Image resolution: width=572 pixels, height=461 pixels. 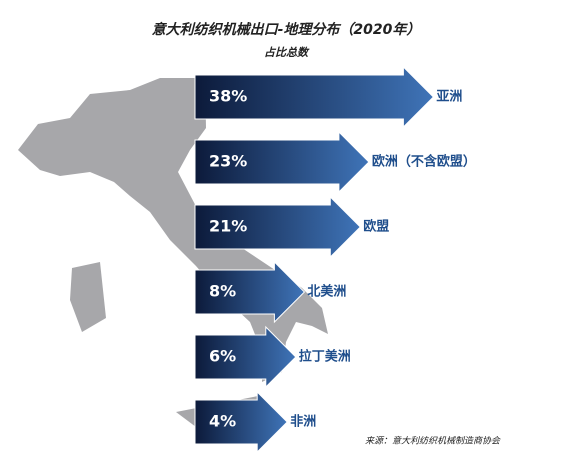 What do you see at coordinates (326, 292) in the screenshot?
I see `category-label: 北美洲` at bounding box center [326, 292].